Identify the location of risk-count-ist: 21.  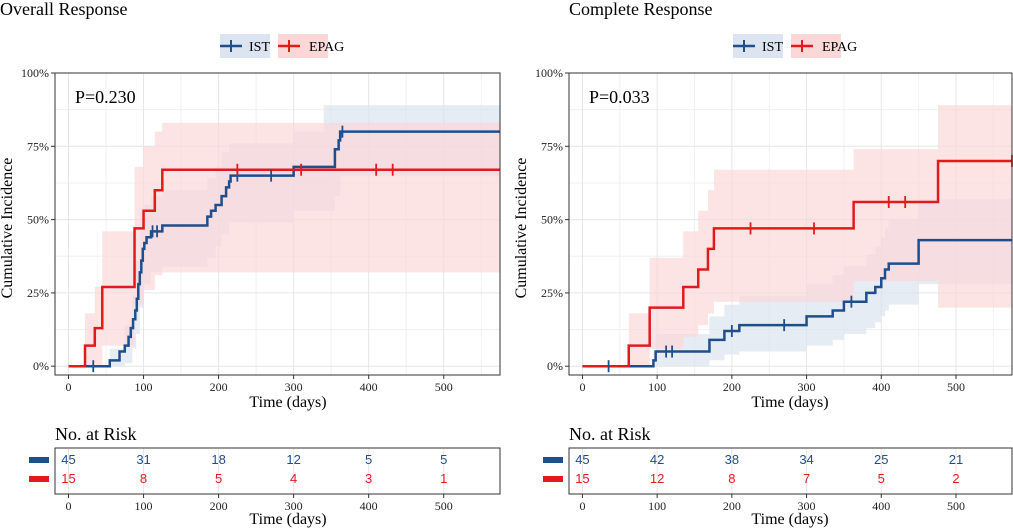
(956, 459).